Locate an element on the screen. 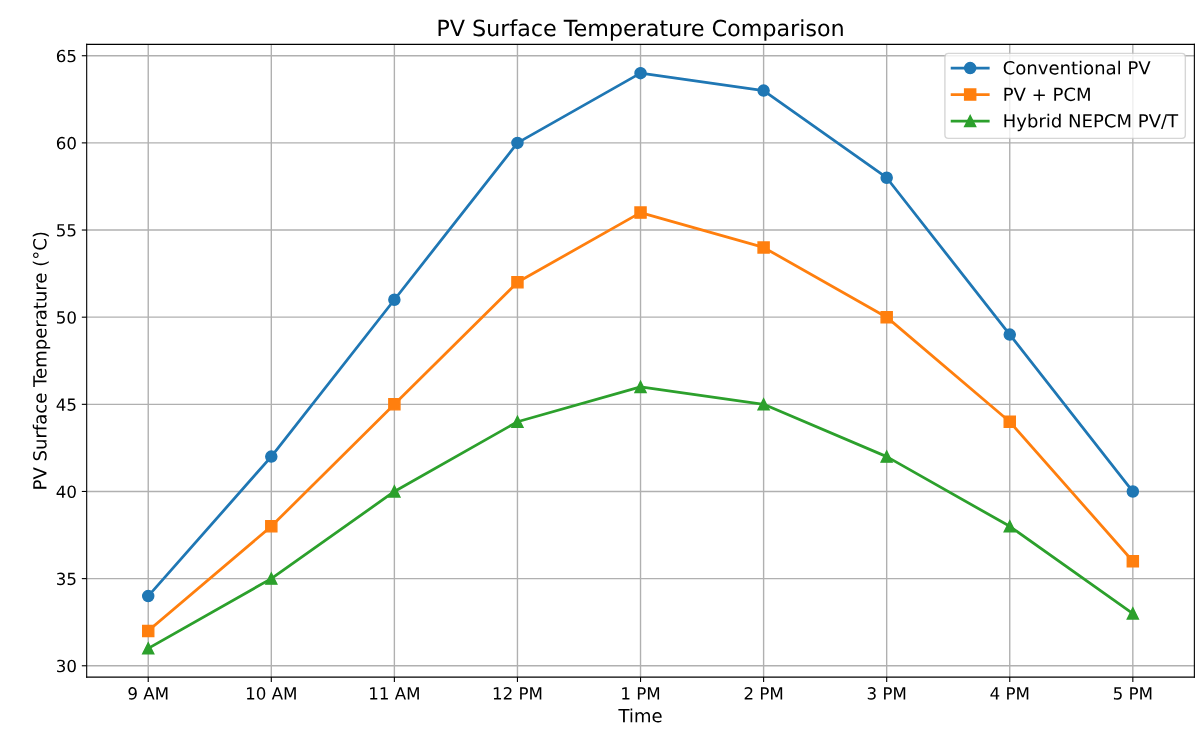 The image size is (1204, 740). x-tick-label: 4 PM is located at coordinates (1009, 693).